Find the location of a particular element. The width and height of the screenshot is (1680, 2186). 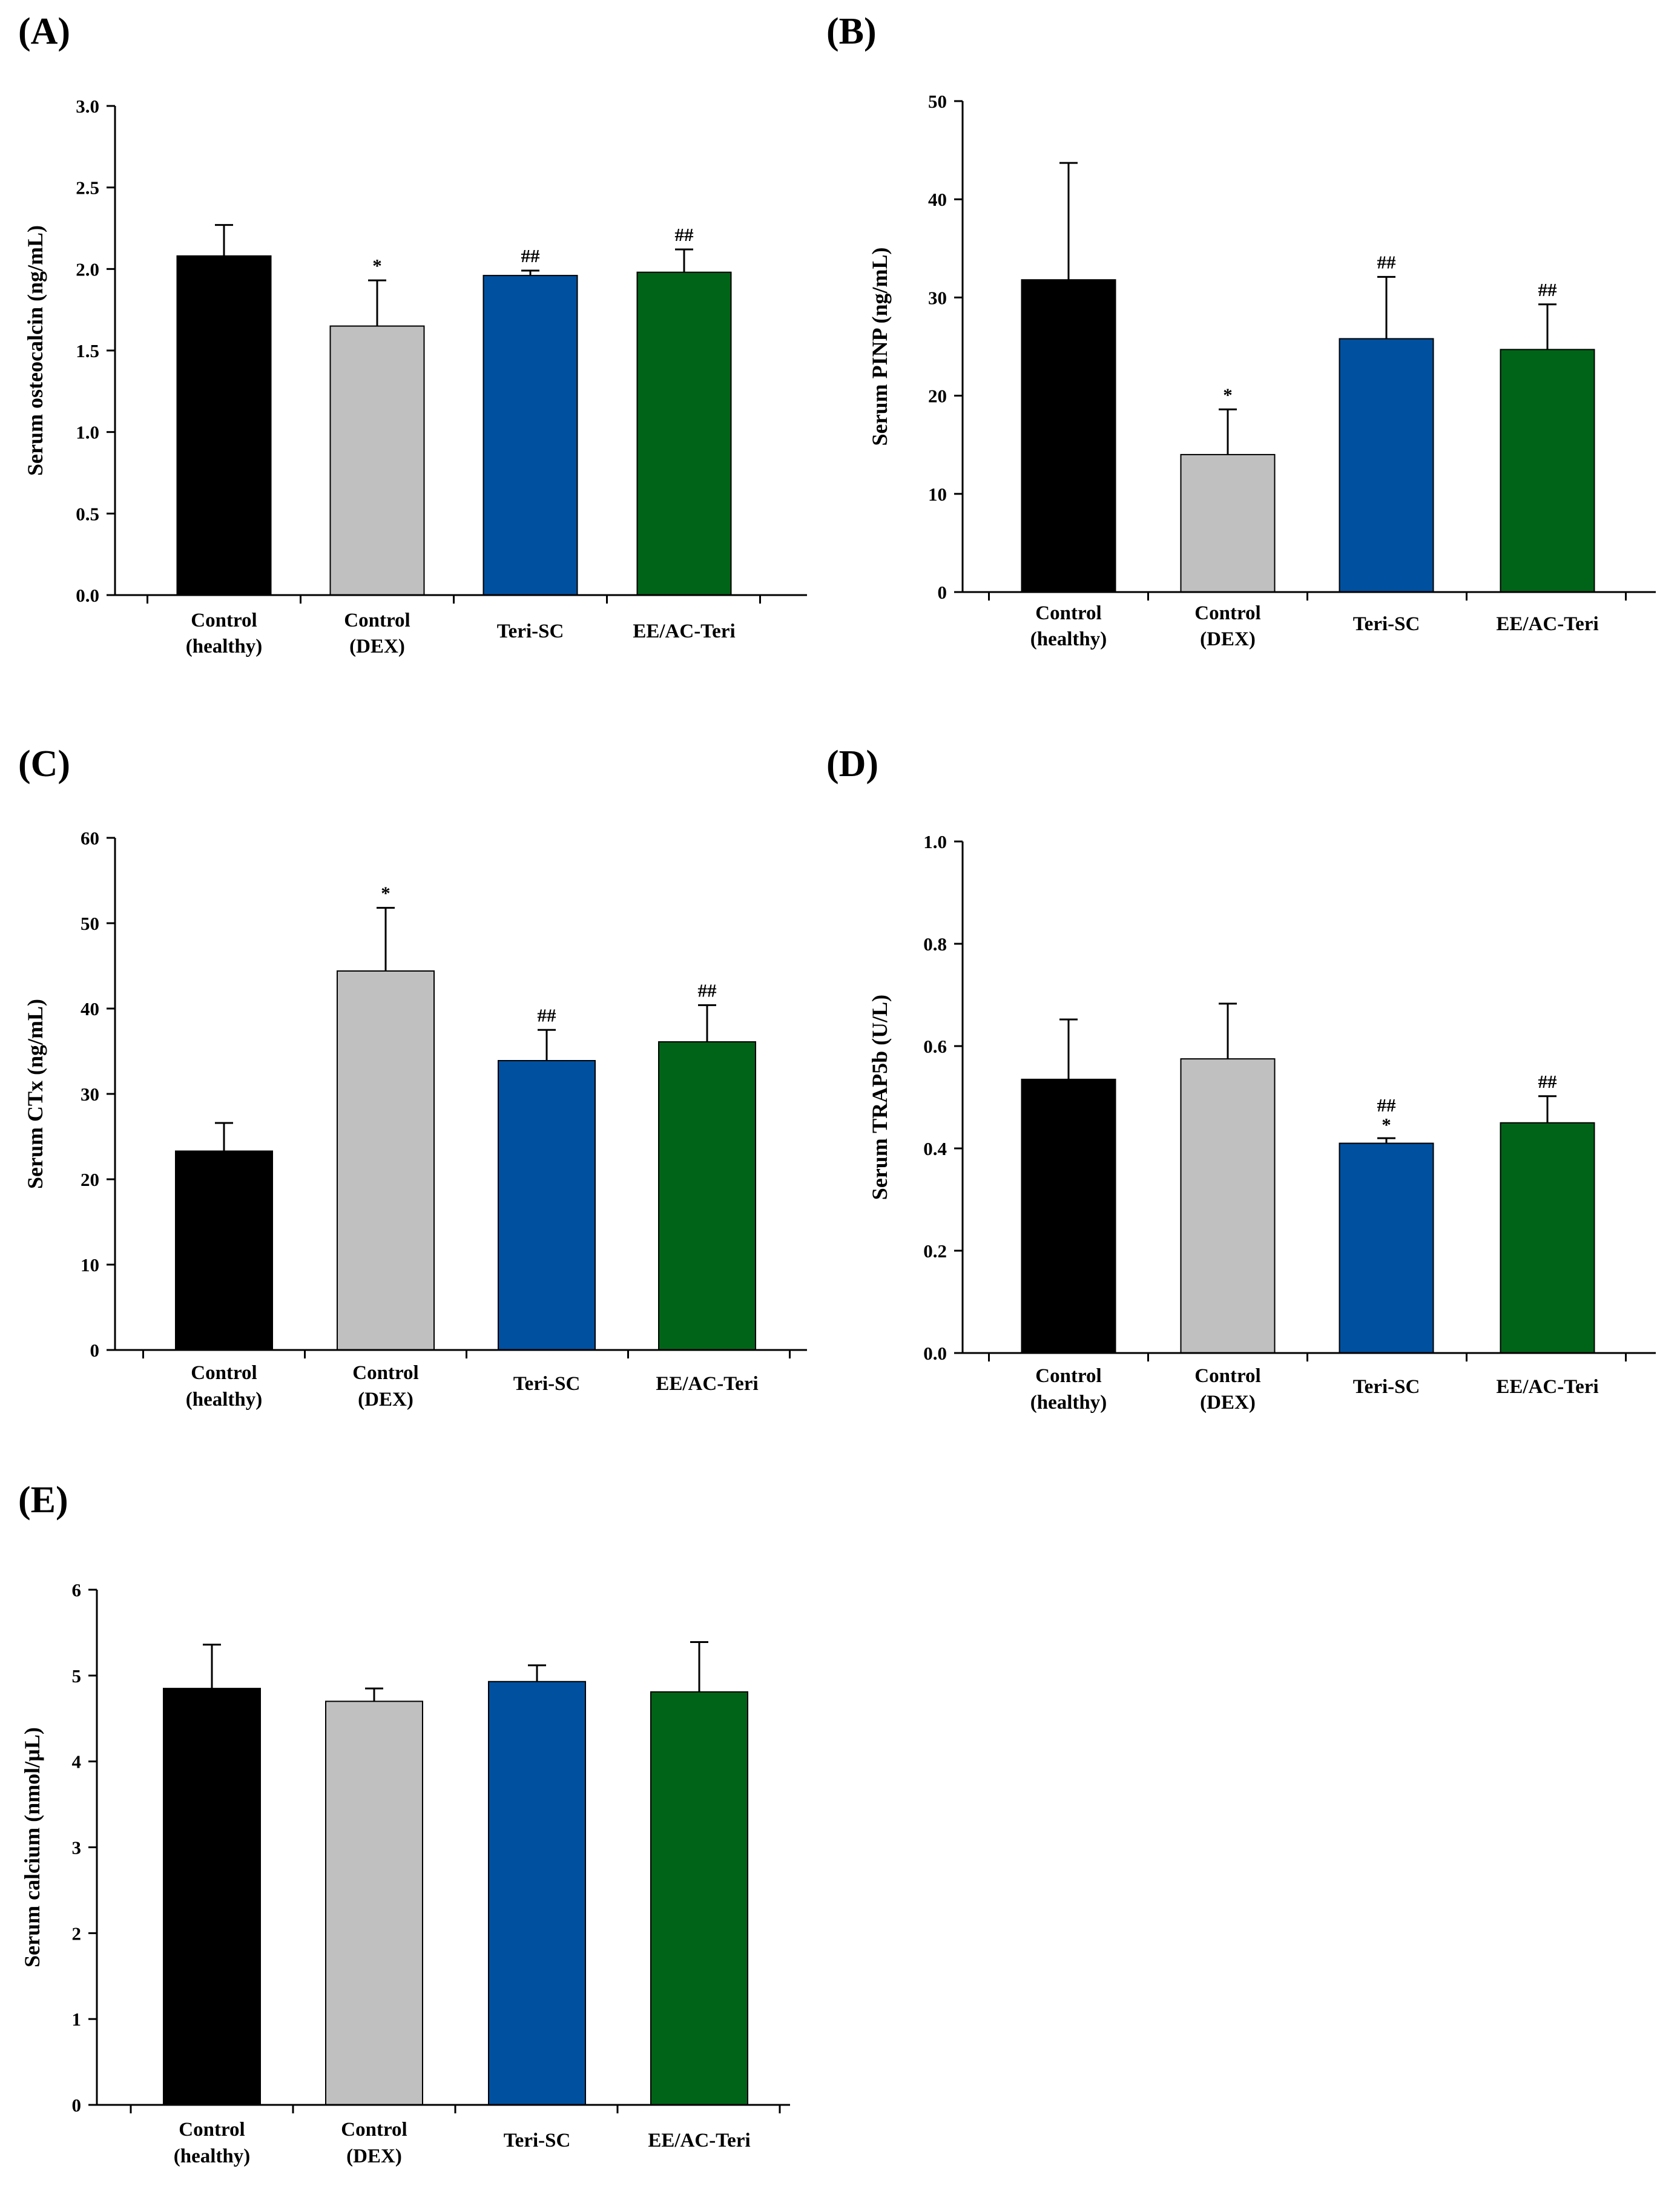

y-axis-label: Serum osteocalcin (ng/mL) is located at coordinates (35, 350).